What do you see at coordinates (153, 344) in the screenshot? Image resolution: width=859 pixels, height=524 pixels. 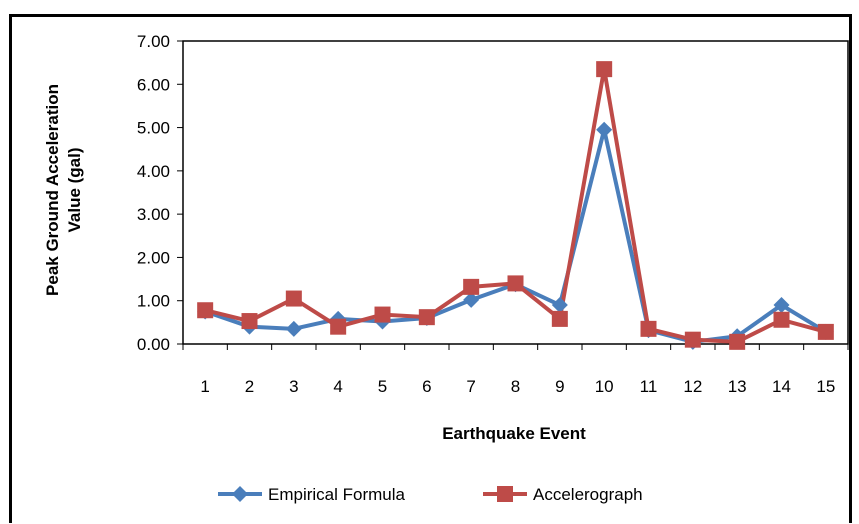 I see `y-tick-label: 0.00` at bounding box center [153, 344].